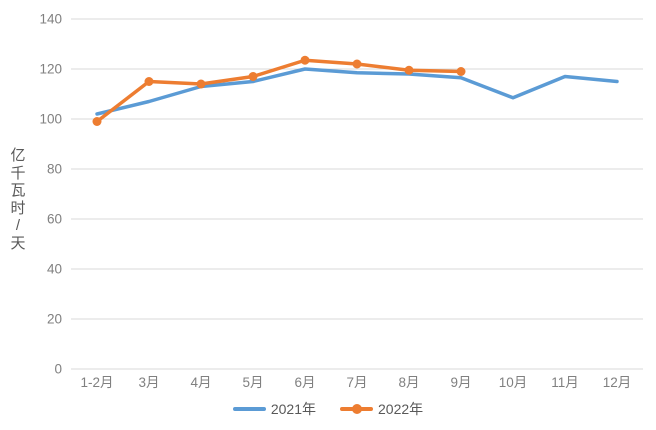  What do you see at coordinates (356, 382) in the screenshot?
I see `x-tick-label-7月: 7月` at bounding box center [356, 382].